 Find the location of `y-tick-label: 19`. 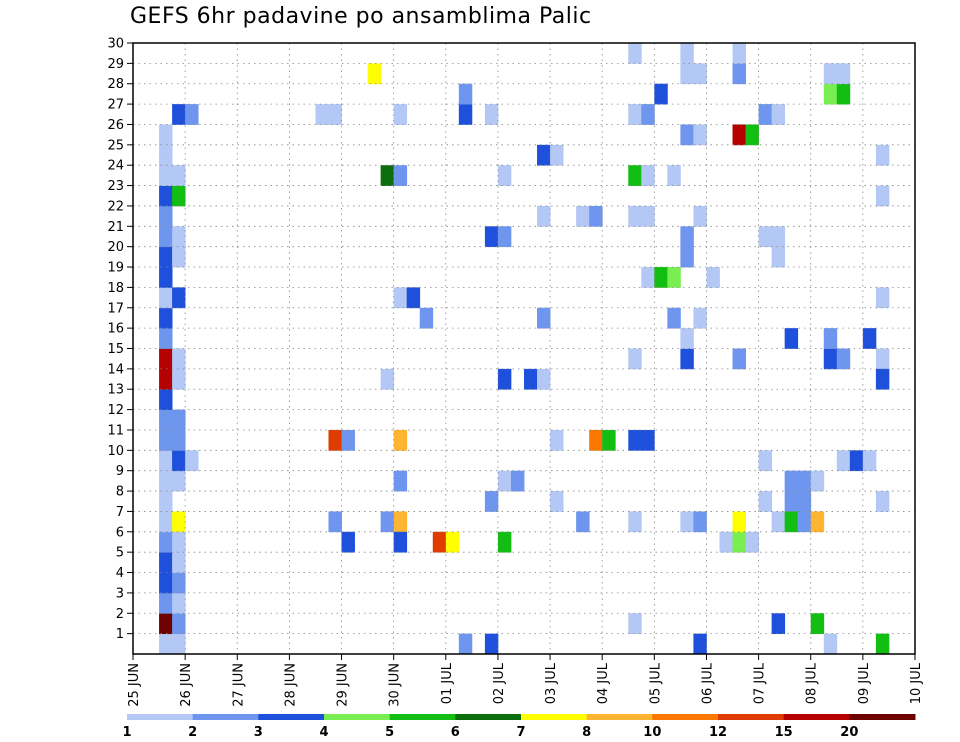

y-tick-label: 19 is located at coordinates (115, 268).